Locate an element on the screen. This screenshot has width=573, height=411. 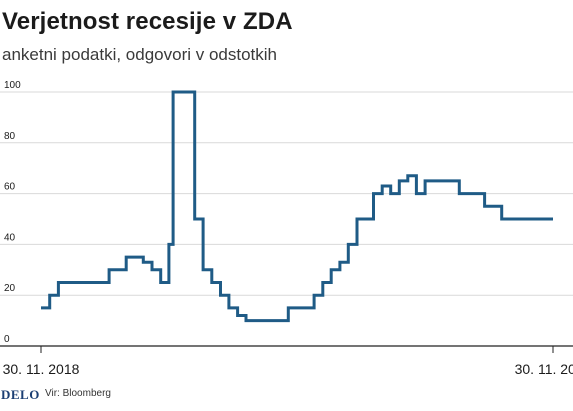
source-note: Vir: Bloomberg is located at coordinates (78, 393).